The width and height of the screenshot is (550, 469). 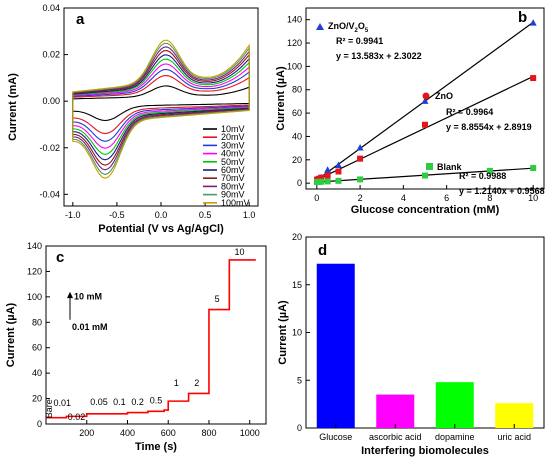 I want to click on step-label: 5, so click(x=217, y=299).